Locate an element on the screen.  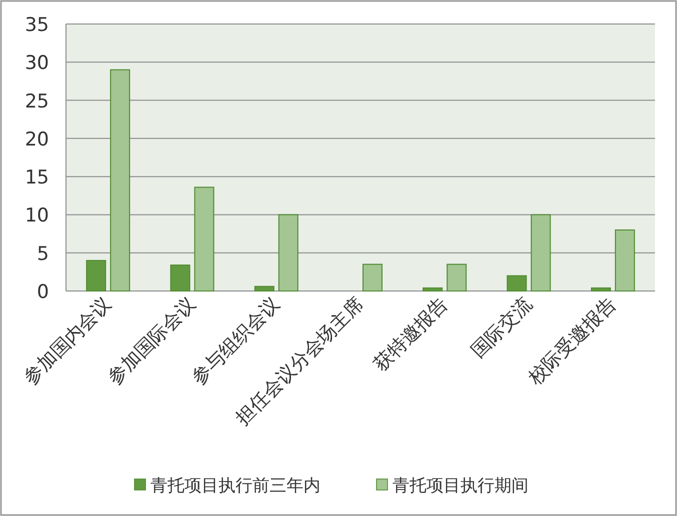
y-tick-label: 30 is located at coordinates (36, 63).